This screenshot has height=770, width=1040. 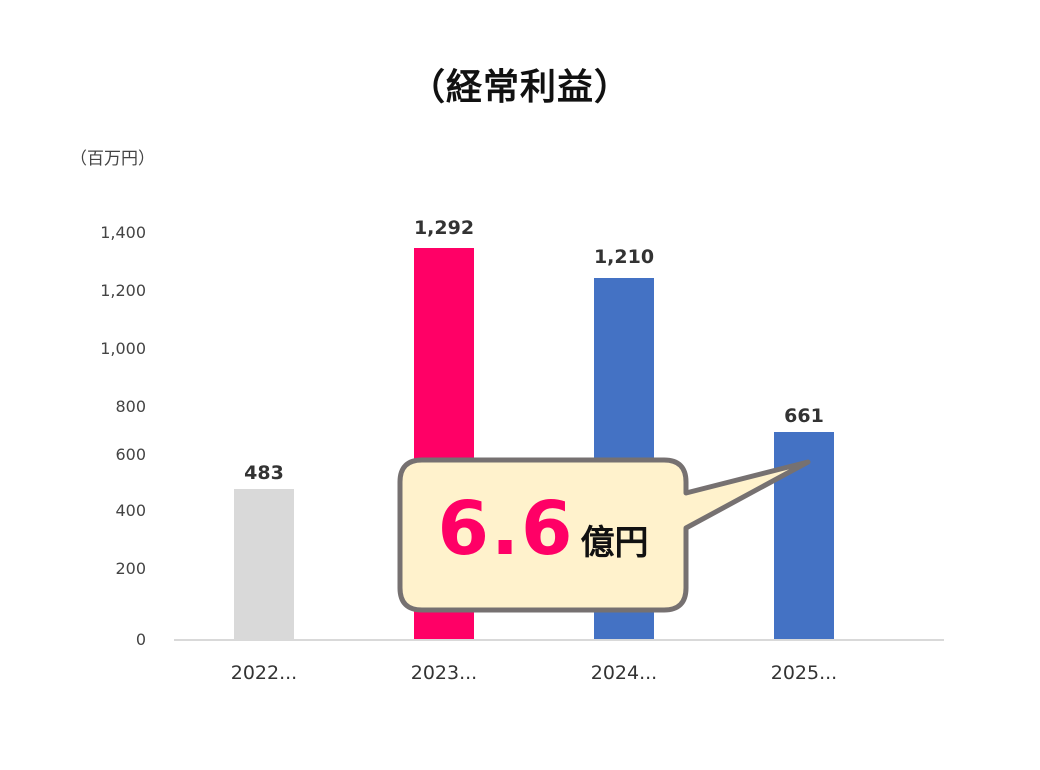 What do you see at coordinates (519, 87) in the screenshot?
I see `chart-title: （経常利益）` at bounding box center [519, 87].